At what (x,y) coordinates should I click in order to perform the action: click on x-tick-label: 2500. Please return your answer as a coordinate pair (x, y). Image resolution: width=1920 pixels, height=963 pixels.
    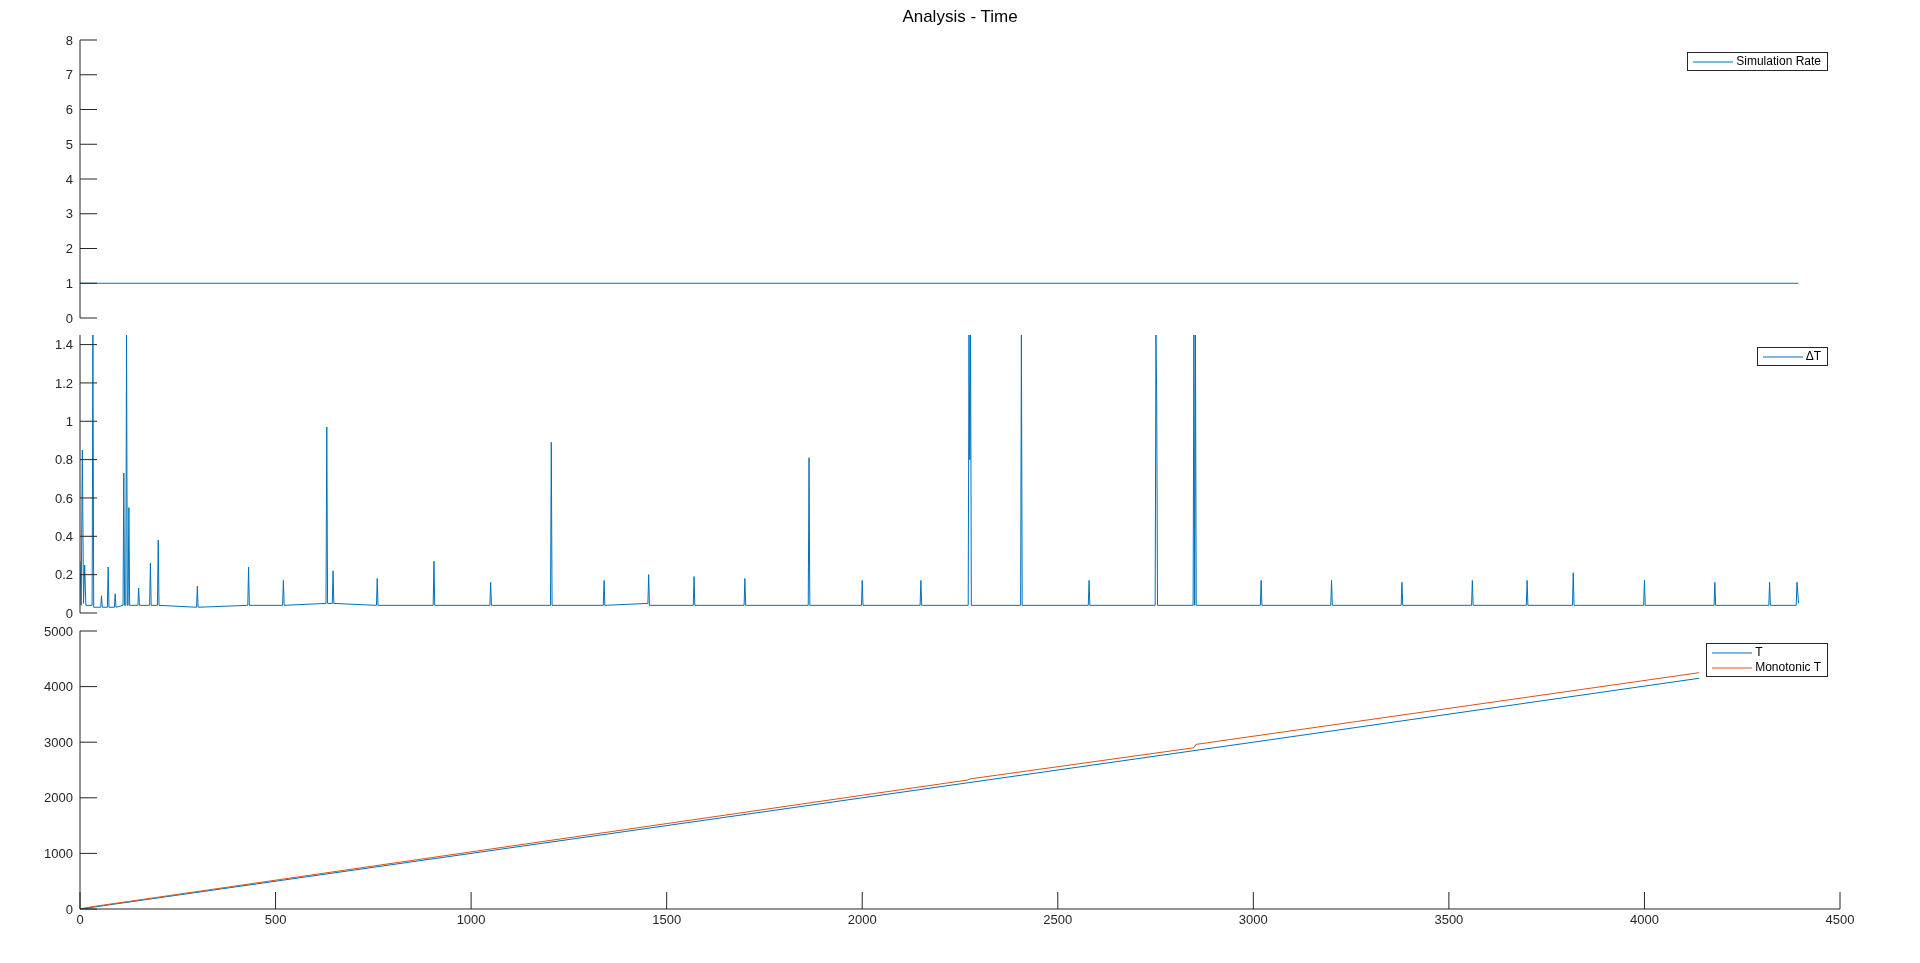
    Looking at the image, I should click on (1058, 920).